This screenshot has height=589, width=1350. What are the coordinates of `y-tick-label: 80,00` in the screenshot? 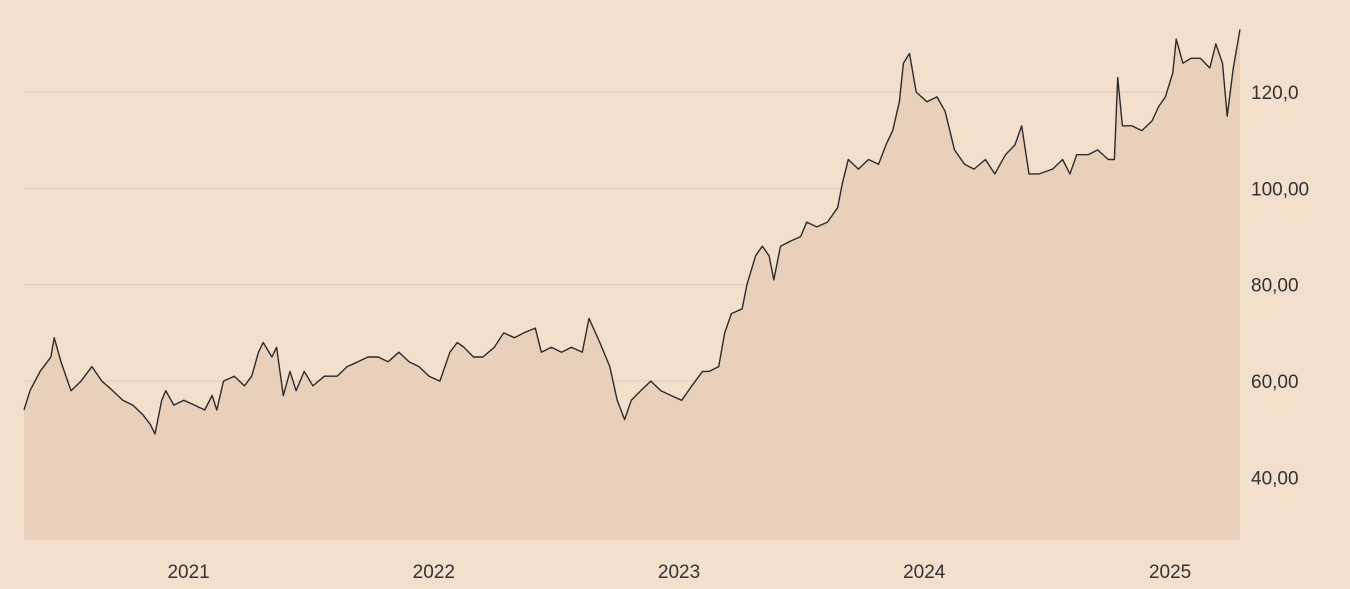 It's located at (1275, 286).